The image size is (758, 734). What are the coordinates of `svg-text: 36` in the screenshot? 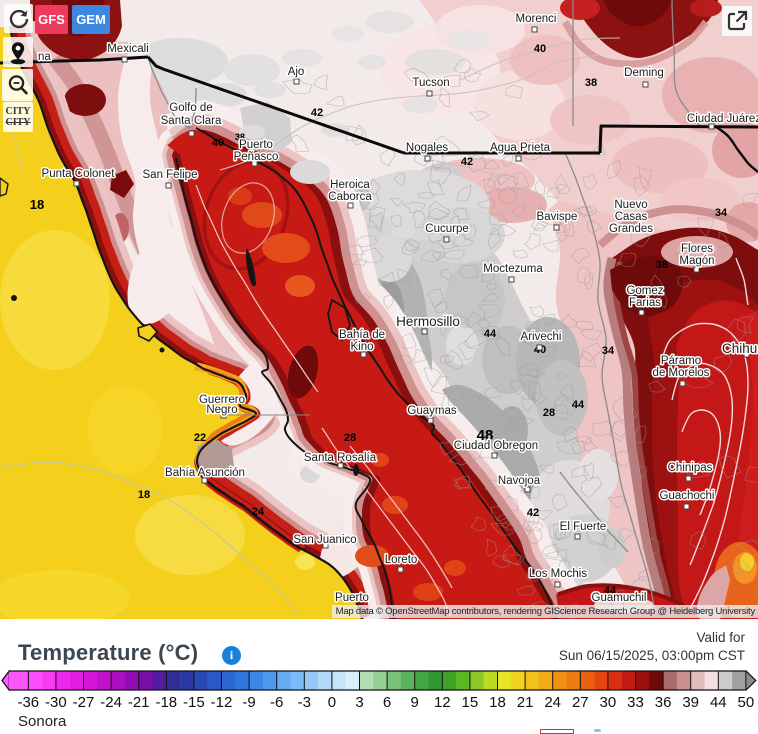 It's located at (663, 702).